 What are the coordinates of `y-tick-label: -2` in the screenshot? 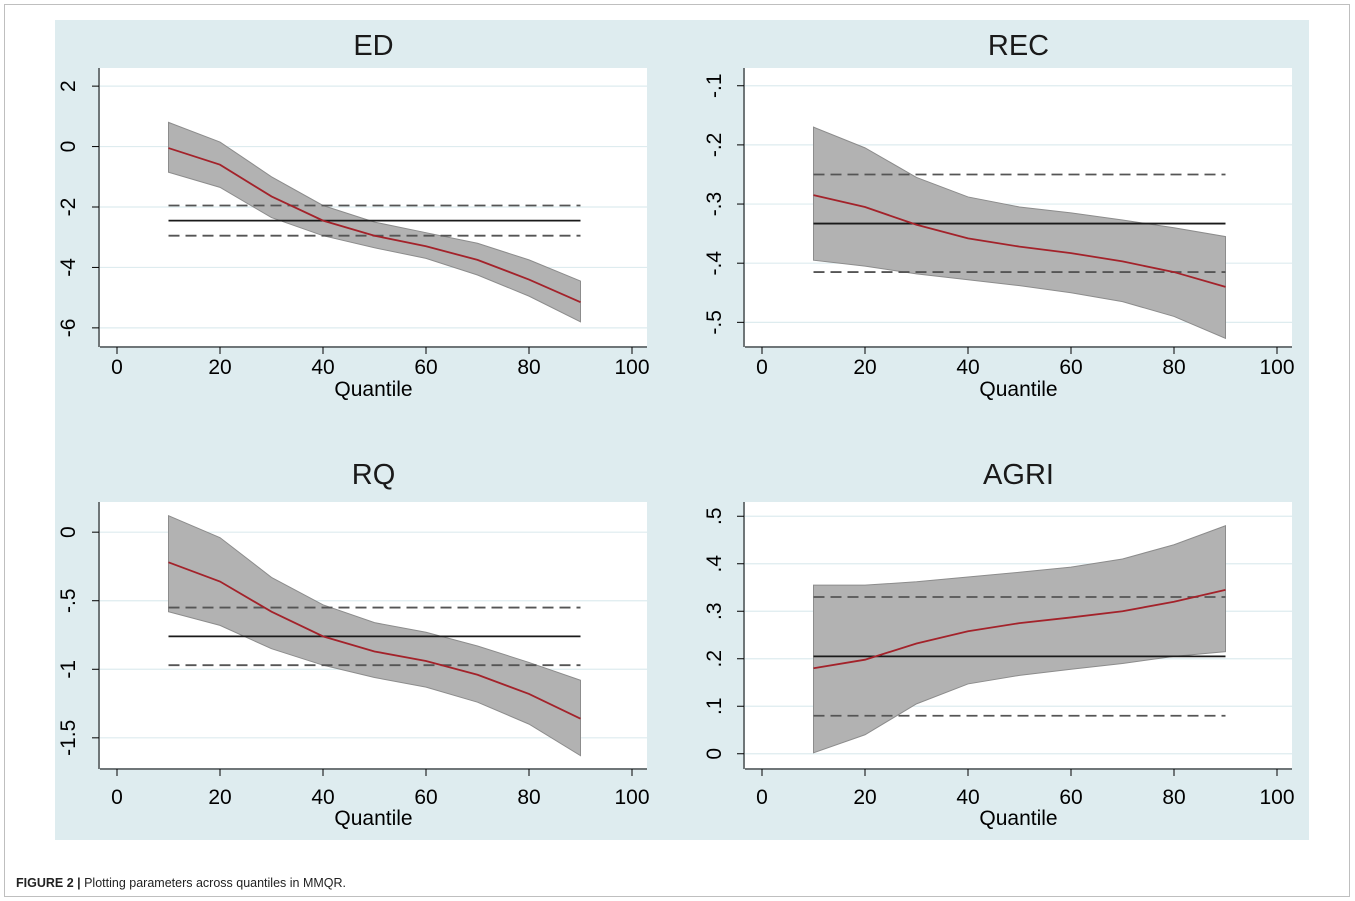 It's located at (68, 207).